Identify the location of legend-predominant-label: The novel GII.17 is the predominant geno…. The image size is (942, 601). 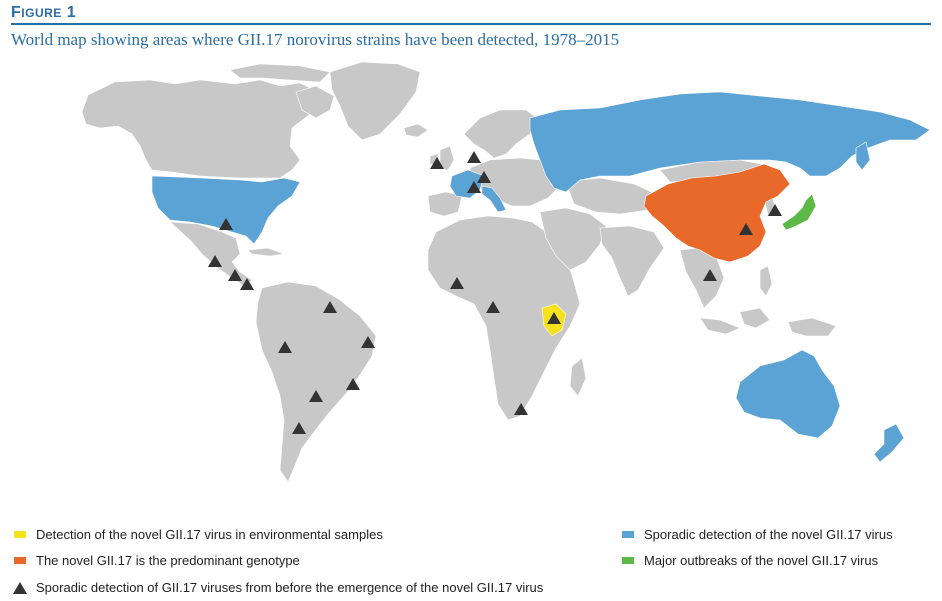
(168, 560).